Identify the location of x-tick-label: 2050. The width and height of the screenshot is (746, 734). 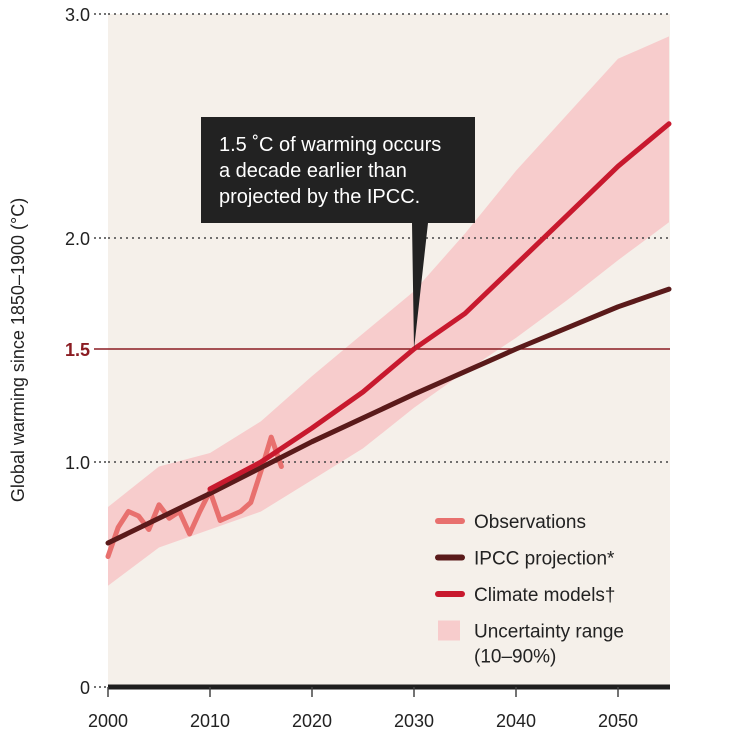
(618, 721).